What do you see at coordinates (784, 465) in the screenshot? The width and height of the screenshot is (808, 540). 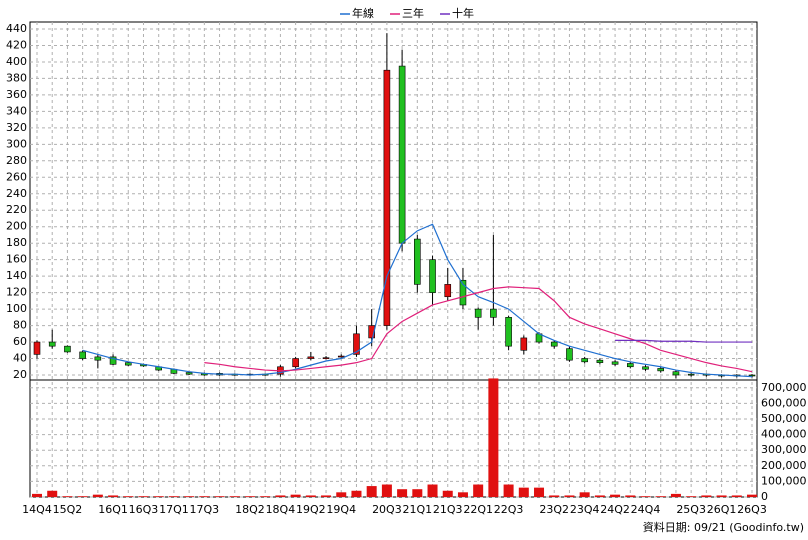 I see `y2-tick-label: 200,000` at bounding box center [784, 465].